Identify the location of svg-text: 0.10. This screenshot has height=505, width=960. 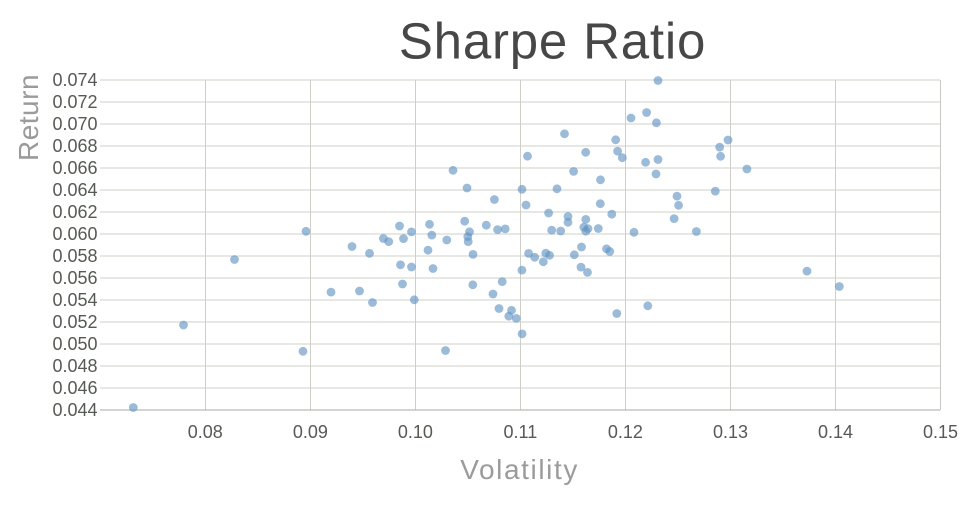
(415, 432).